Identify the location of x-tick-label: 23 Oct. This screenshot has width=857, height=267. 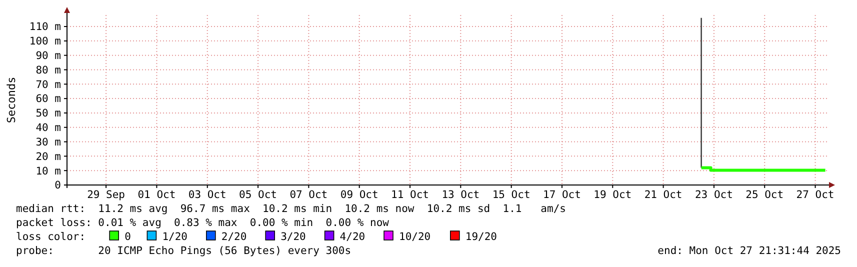
(713, 195).